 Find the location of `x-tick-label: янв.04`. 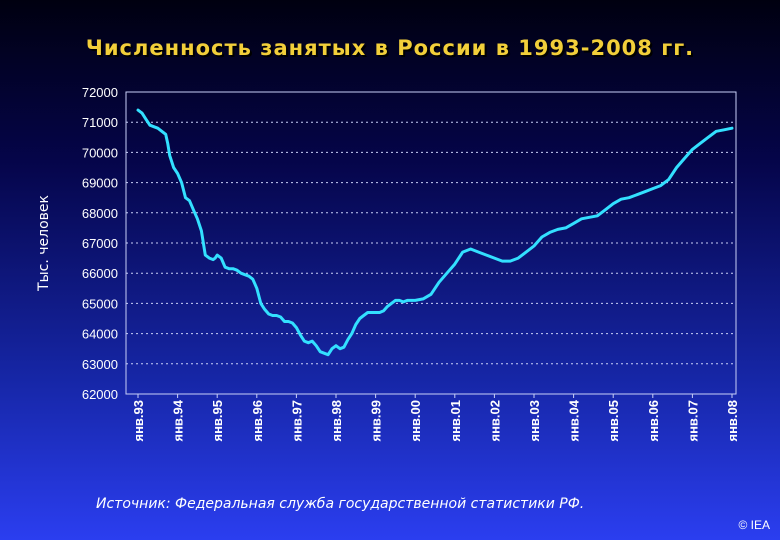

x-tick-label: янв.04 is located at coordinates (574, 420).